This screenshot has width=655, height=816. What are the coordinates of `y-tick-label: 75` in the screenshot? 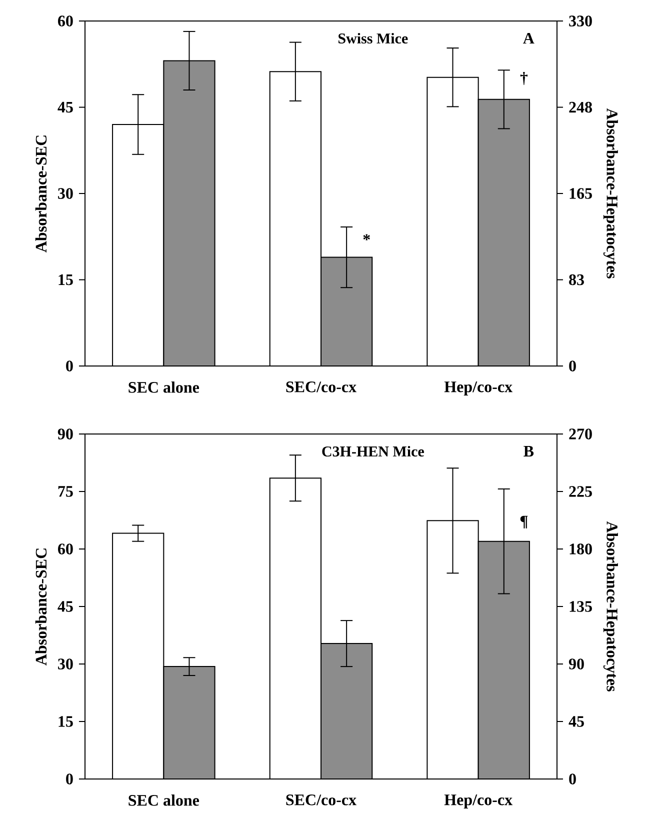 It's located at (65, 491).